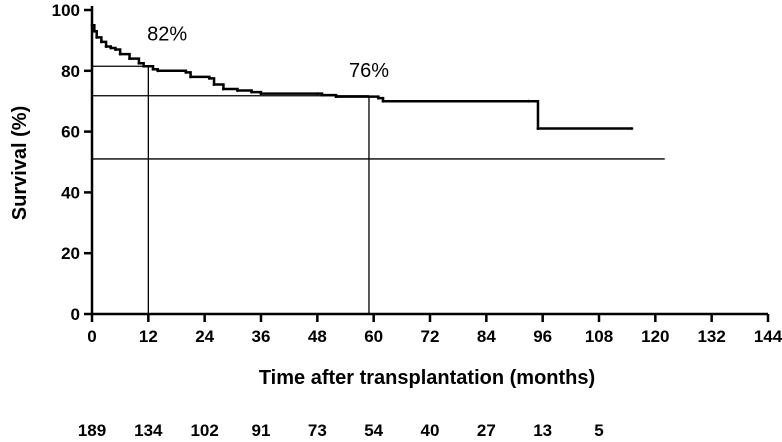 The image size is (782, 442). What do you see at coordinates (768, 336) in the screenshot?
I see `x-tick-label: 144` at bounding box center [768, 336].